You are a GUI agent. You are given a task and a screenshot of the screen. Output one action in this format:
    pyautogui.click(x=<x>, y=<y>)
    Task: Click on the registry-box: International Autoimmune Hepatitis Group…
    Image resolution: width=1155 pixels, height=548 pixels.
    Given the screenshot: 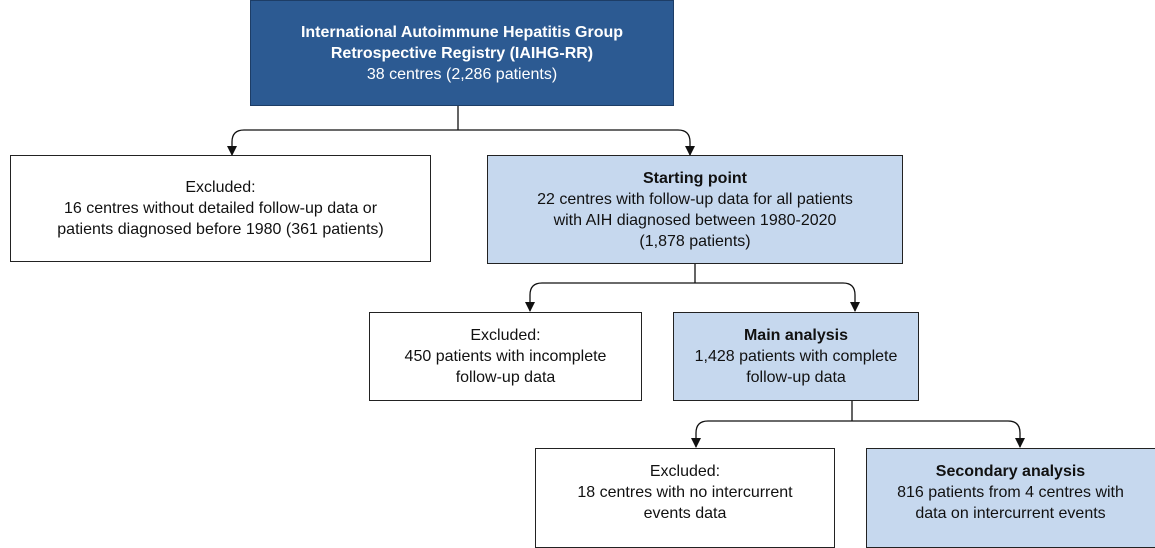 What is the action you would take?
    pyautogui.click(x=462, y=53)
    